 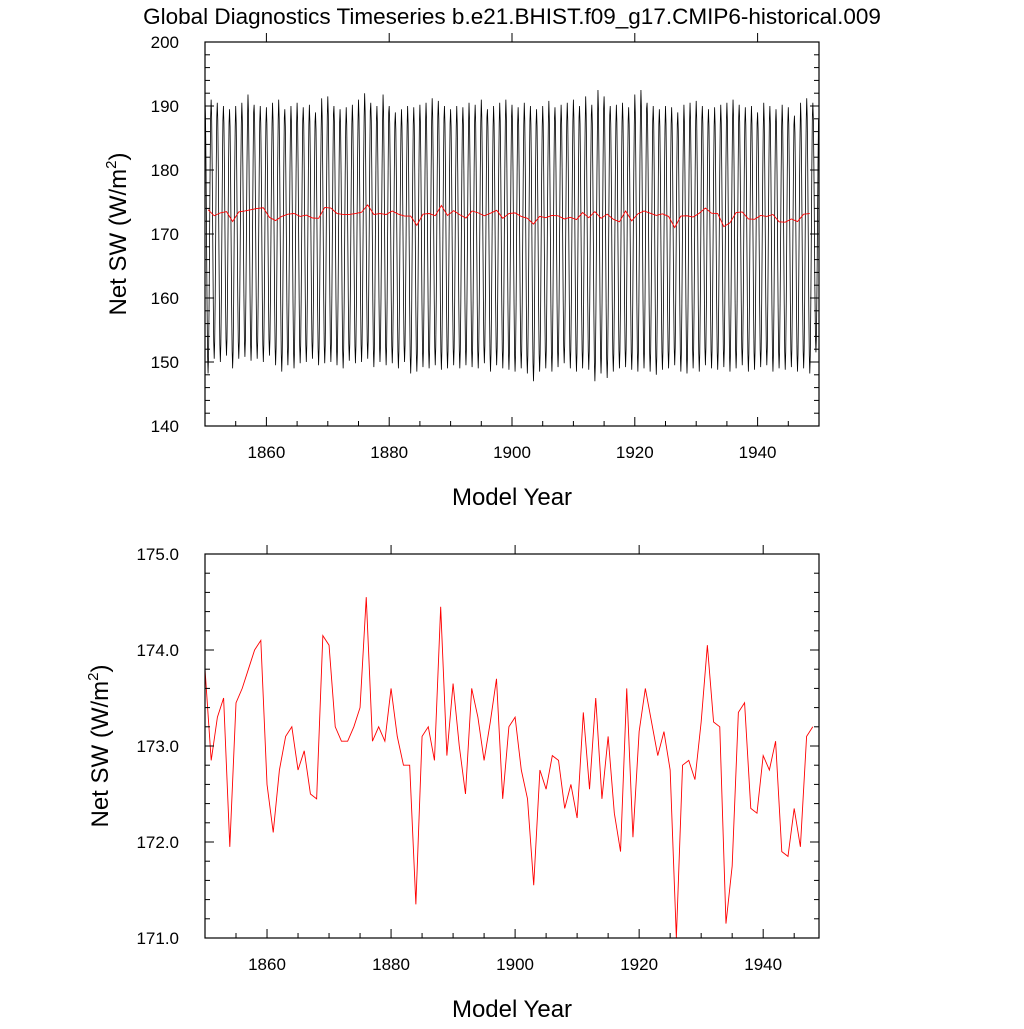 What do you see at coordinates (512, 452) in the screenshot?
I see `top-x-tick-label: 1900` at bounding box center [512, 452].